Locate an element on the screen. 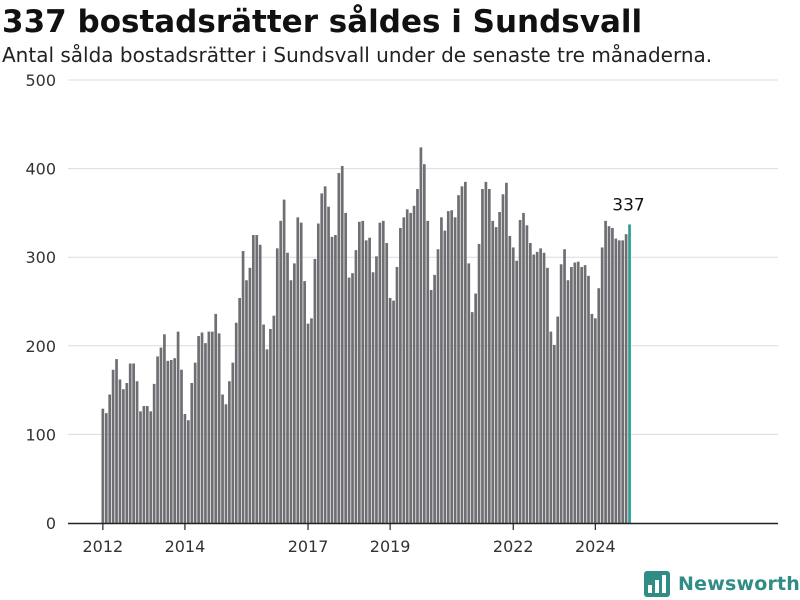 The image size is (800, 600). newsworthy-logo-icon is located at coordinates (657, 584).